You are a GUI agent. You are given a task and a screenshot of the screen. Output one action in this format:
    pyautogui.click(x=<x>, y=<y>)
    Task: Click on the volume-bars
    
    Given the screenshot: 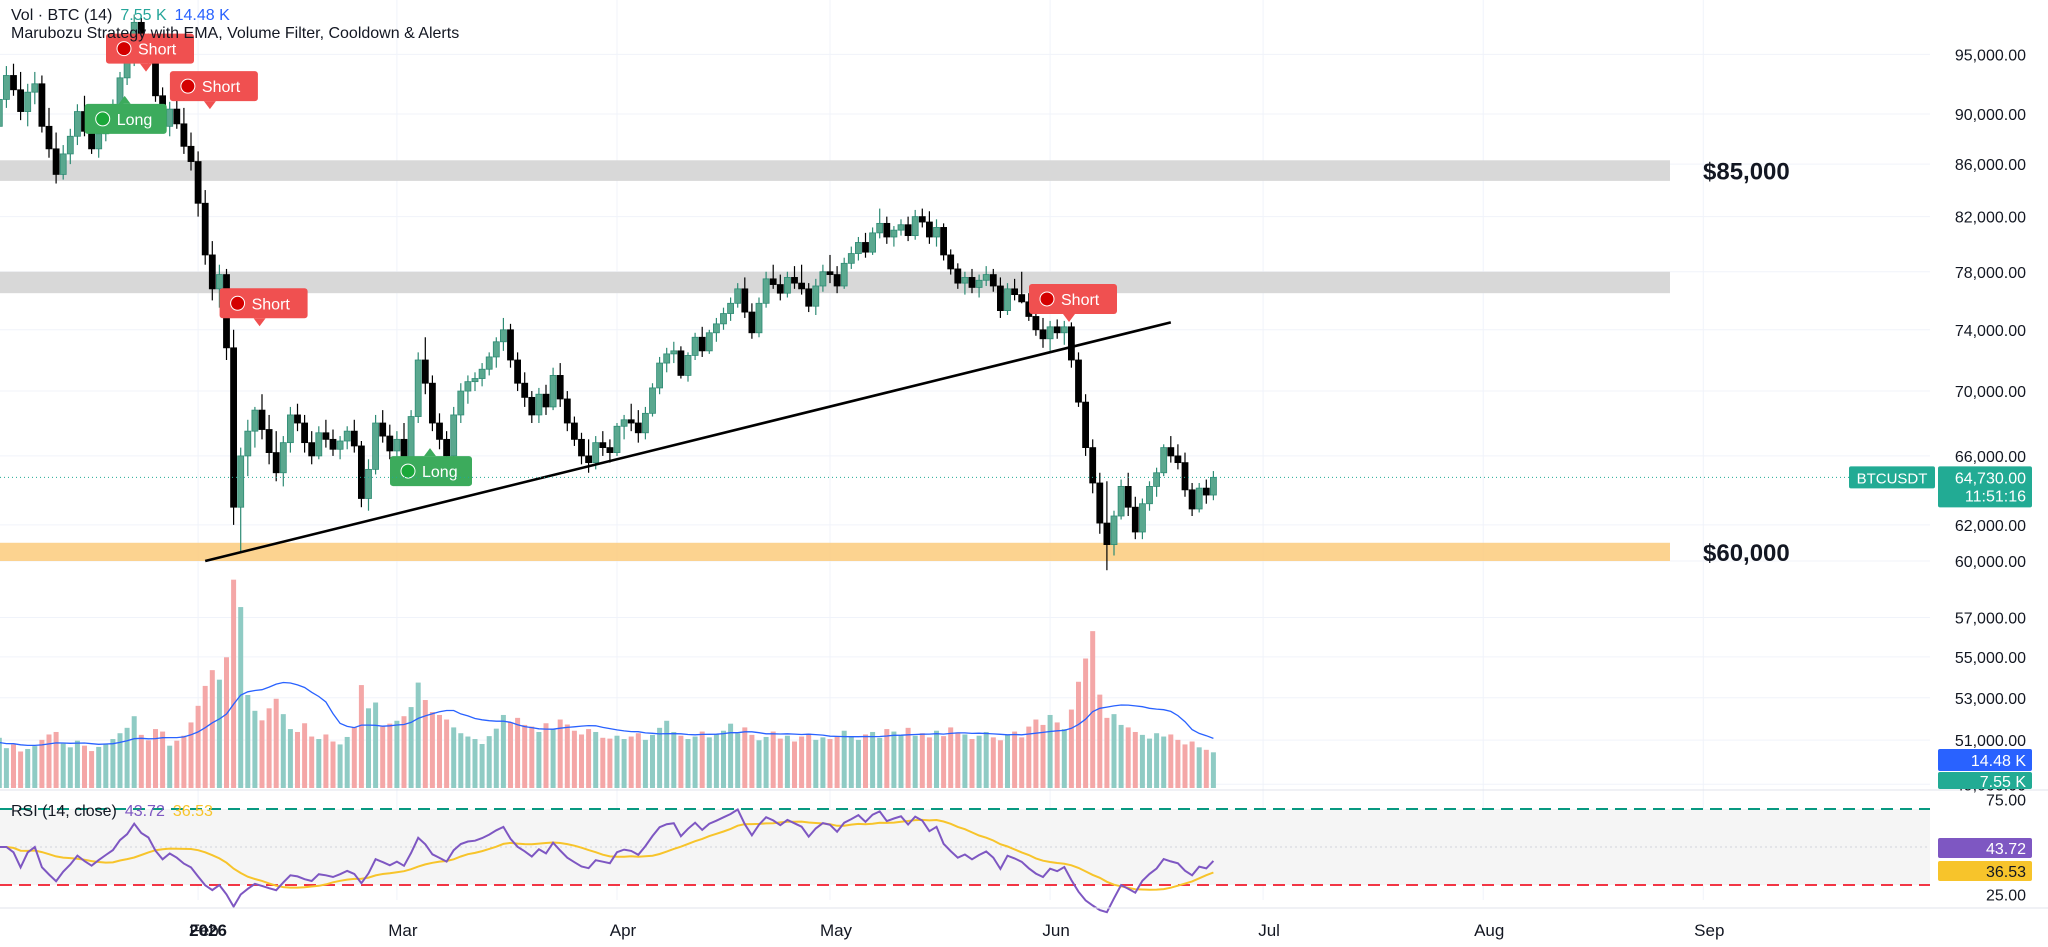 What is the action you would take?
    pyautogui.click(x=608, y=683)
    